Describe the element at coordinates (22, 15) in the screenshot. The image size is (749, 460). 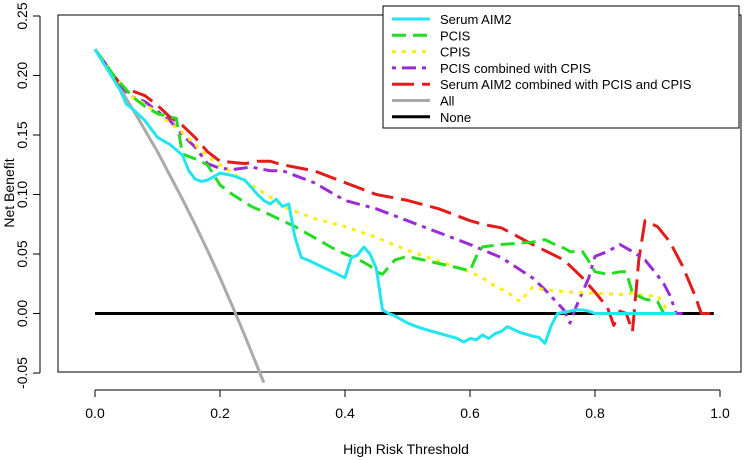
I see `y-tick-label: 0.25` at that location.